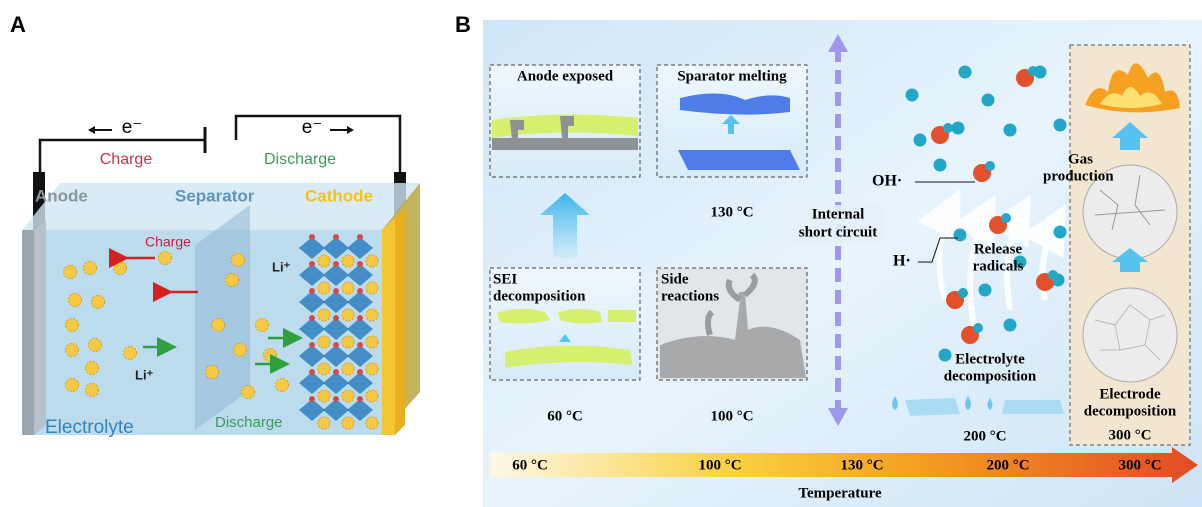 The height and width of the screenshot is (507, 1202). Describe the element at coordinates (731, 212) in the screenshot. I see `stage-temperature: 130 °C` at that location.